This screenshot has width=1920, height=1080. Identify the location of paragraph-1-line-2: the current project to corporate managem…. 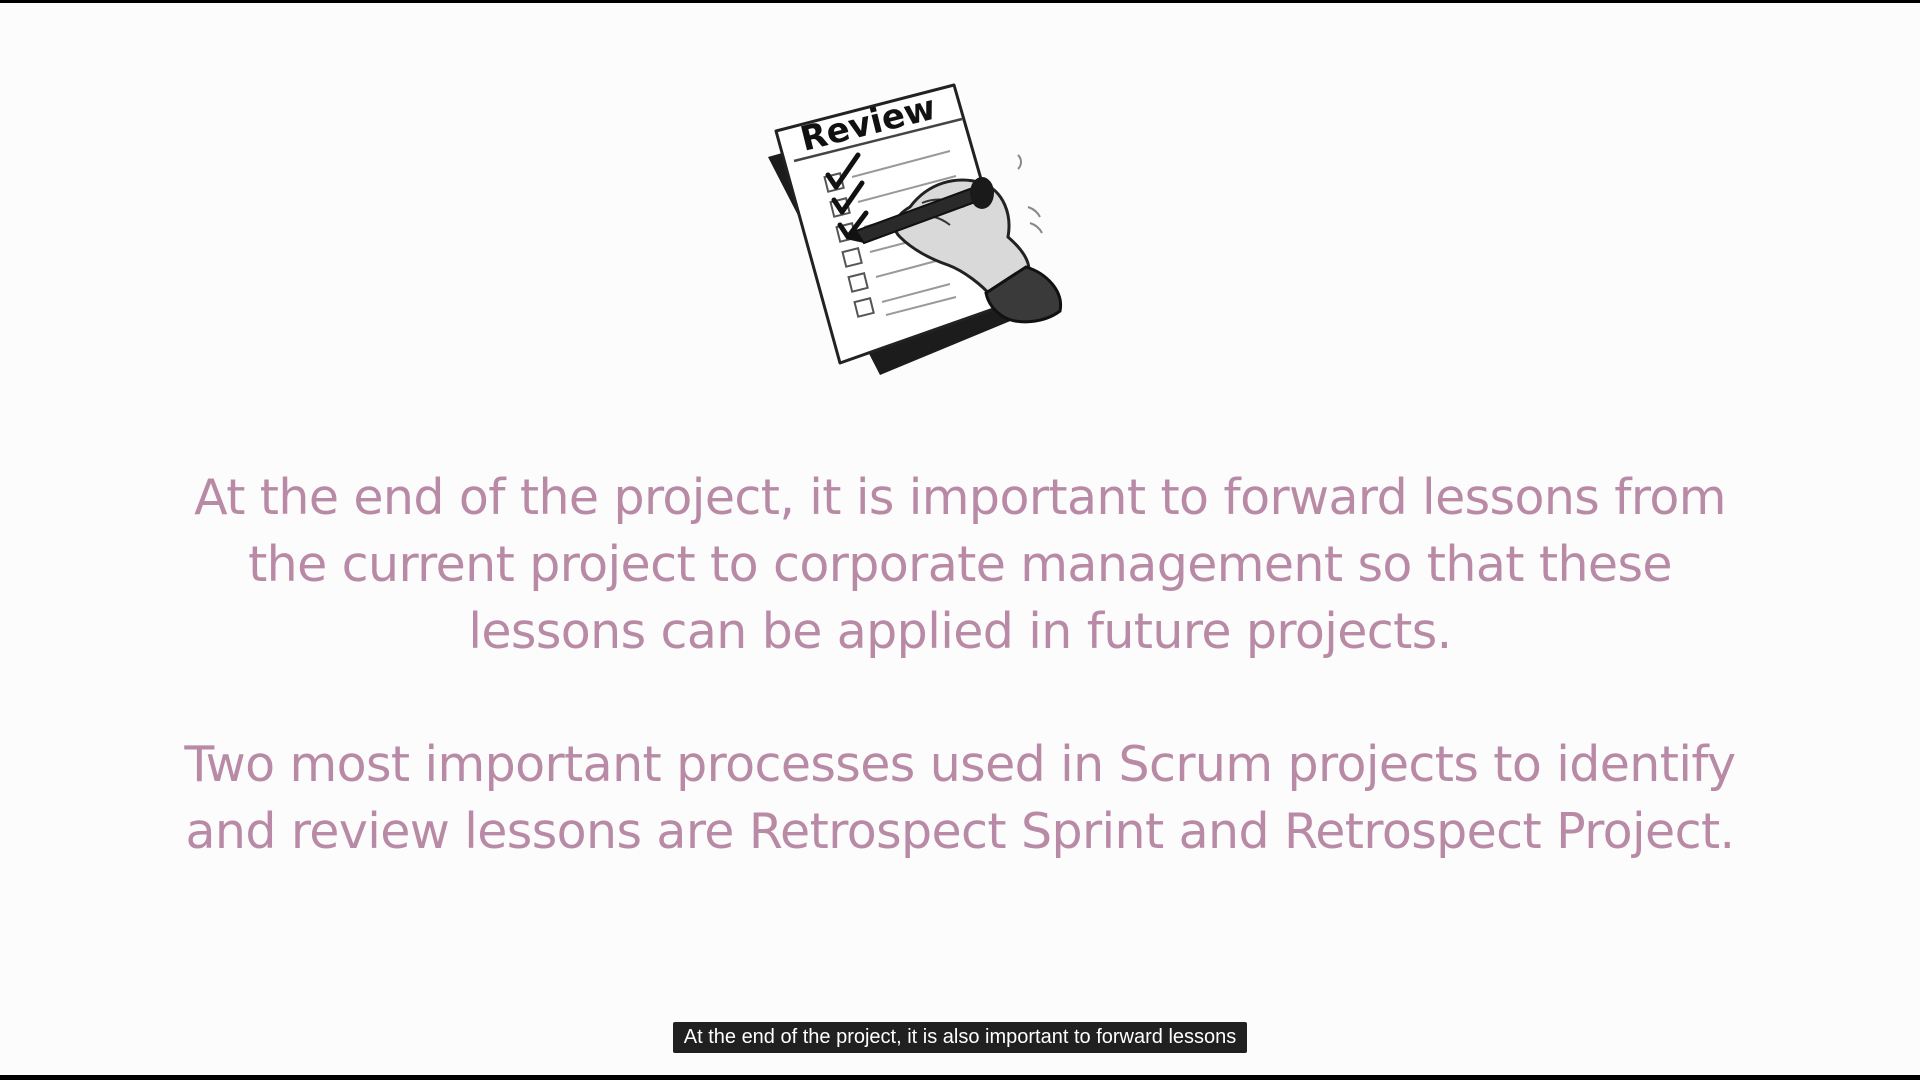
(960, 564).